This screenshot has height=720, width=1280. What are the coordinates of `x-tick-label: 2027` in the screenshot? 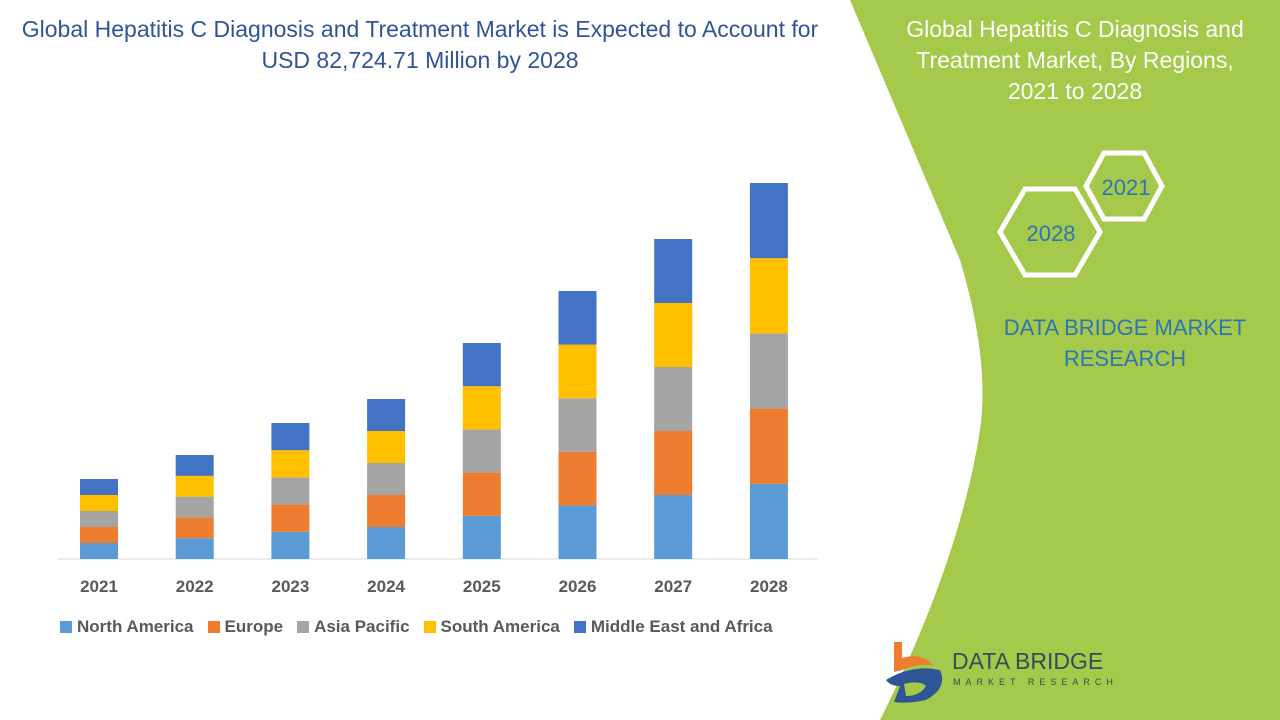 It's located at (673, 586).